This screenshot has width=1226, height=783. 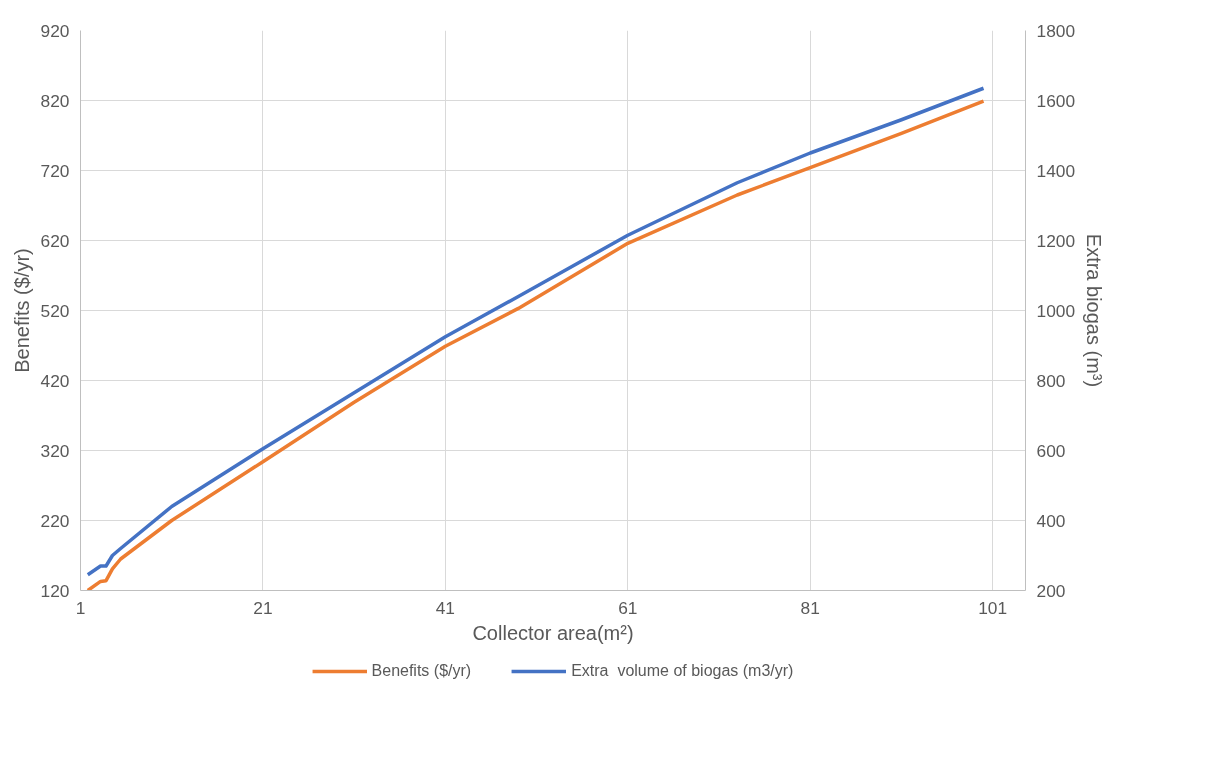 I want to click on x-tick-label: 81, so click(x=810, y=607).